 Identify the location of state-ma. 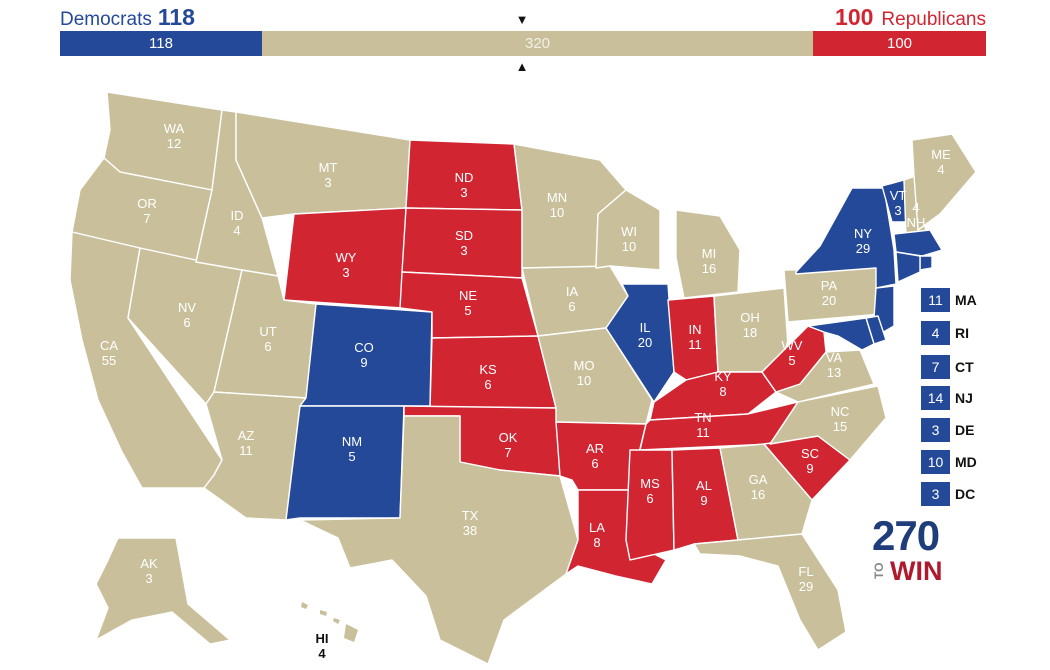
(918, 243).